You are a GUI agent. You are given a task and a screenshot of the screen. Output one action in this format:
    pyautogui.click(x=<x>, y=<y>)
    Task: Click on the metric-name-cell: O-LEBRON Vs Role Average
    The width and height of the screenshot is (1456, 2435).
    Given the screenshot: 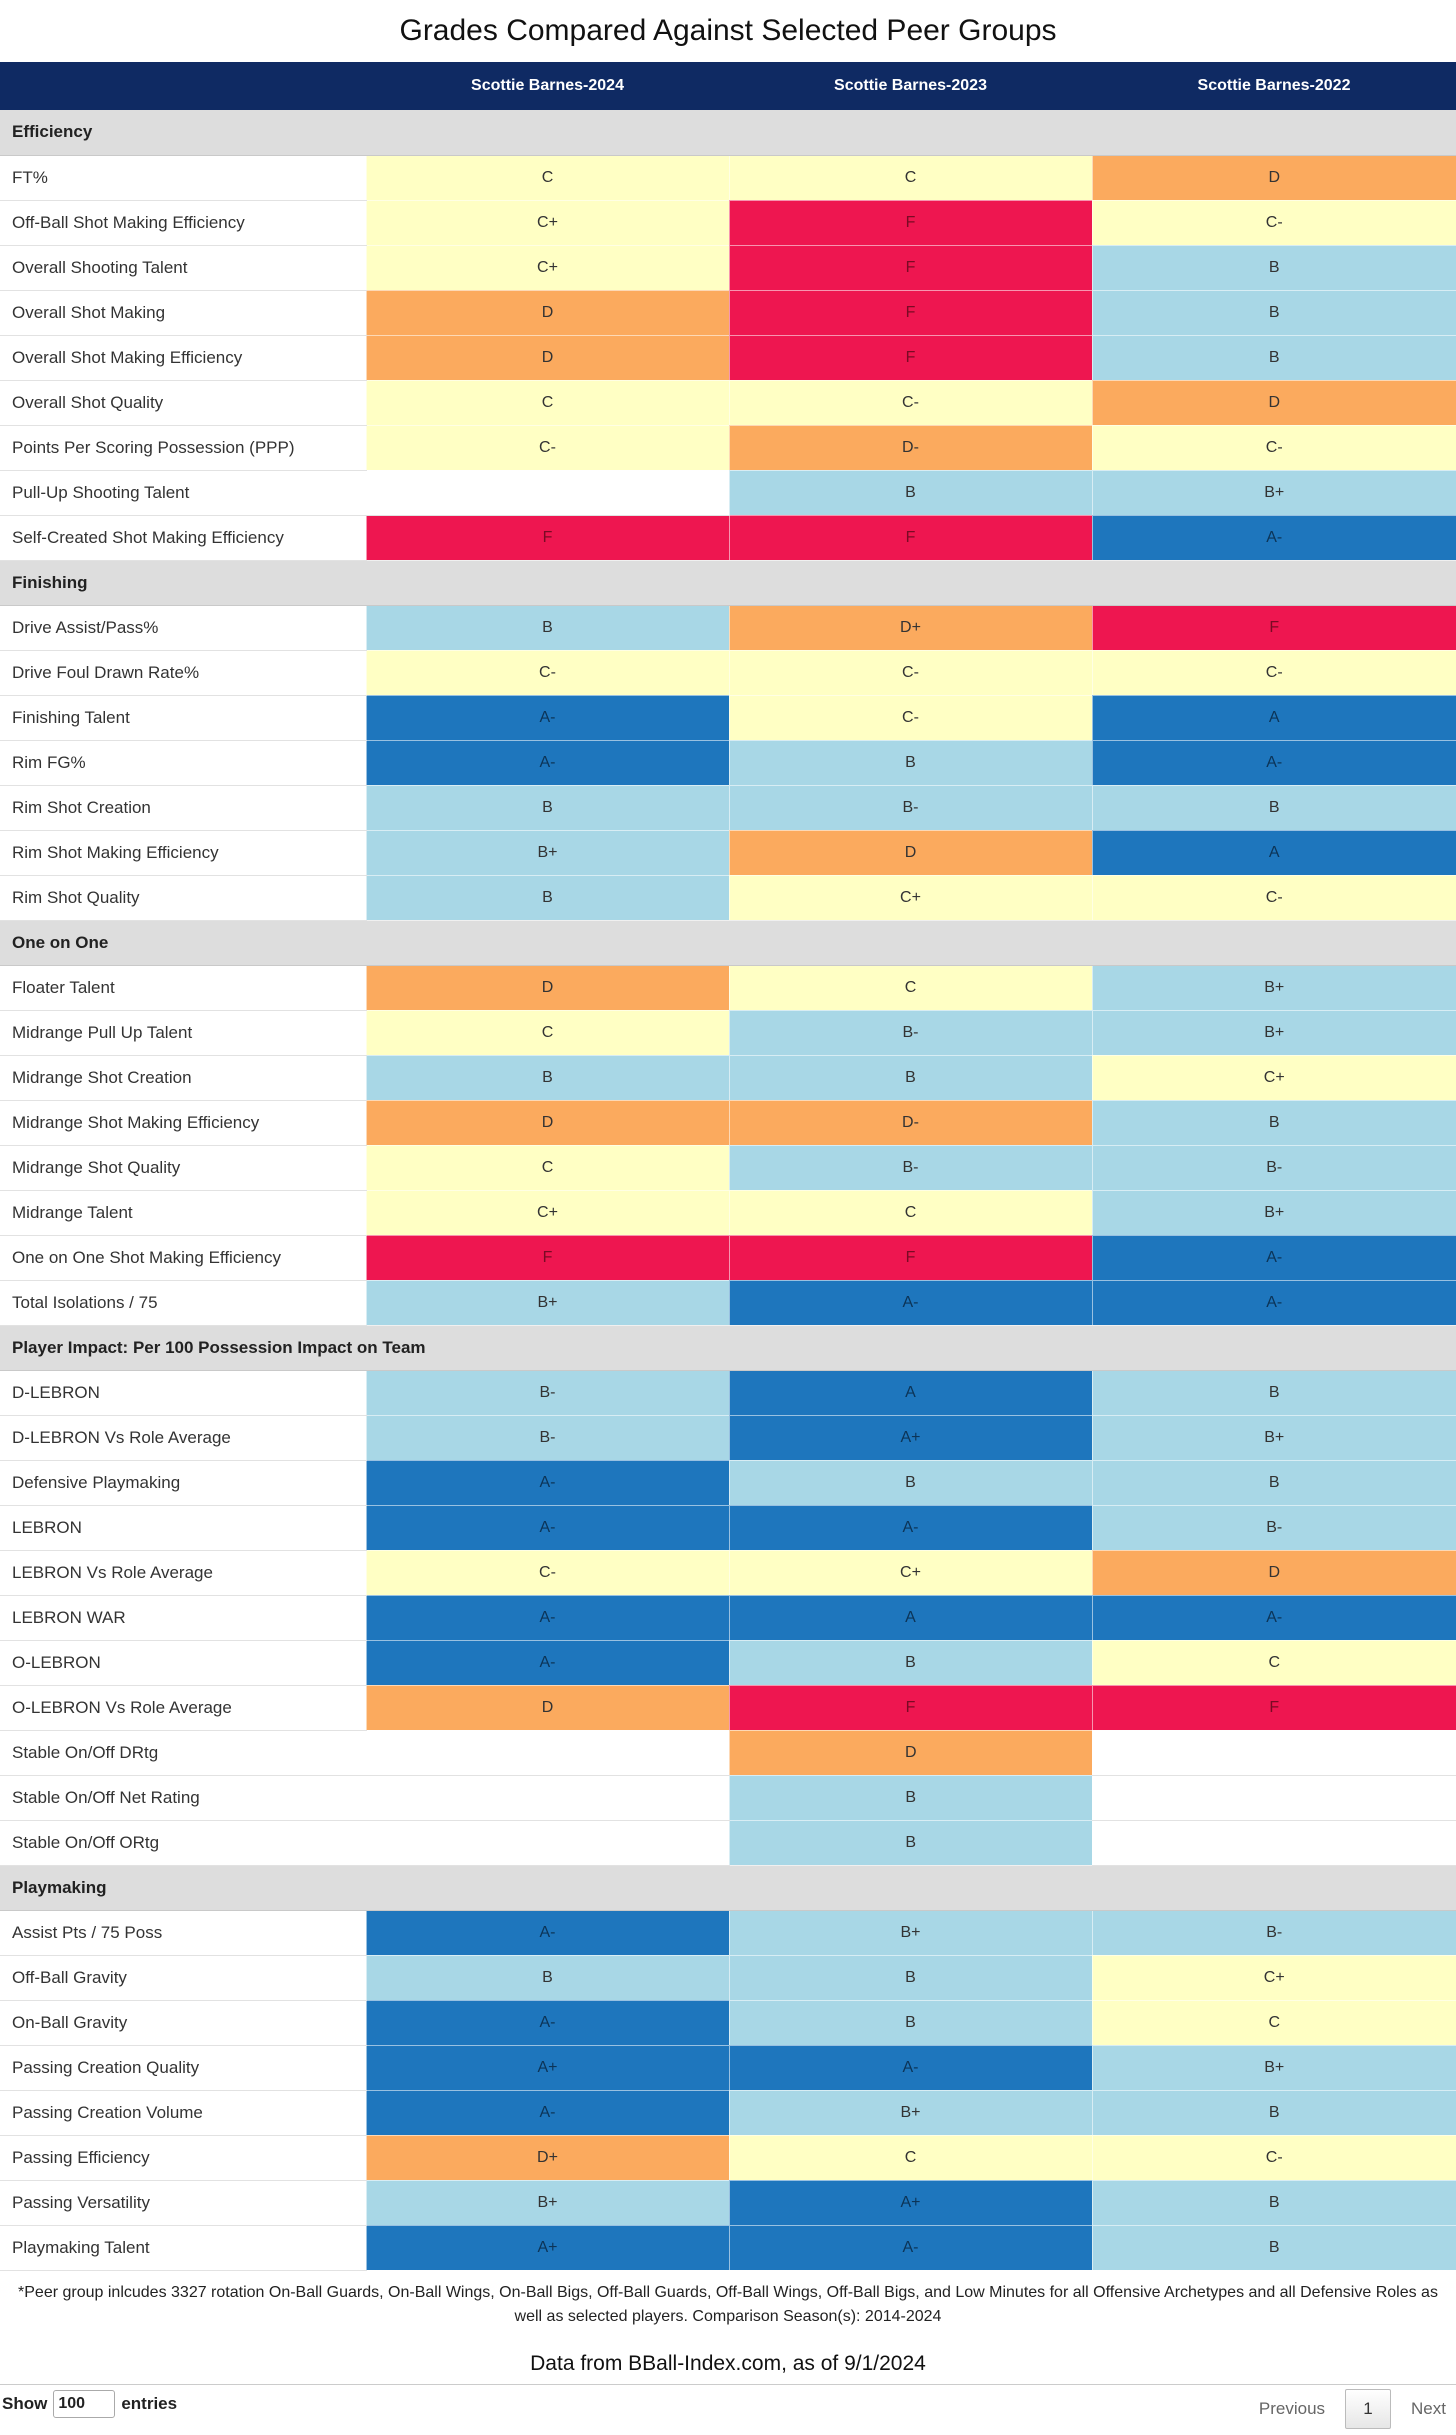 What is the action you would take?
    pyautogui.click(x=183, y=1708)
    